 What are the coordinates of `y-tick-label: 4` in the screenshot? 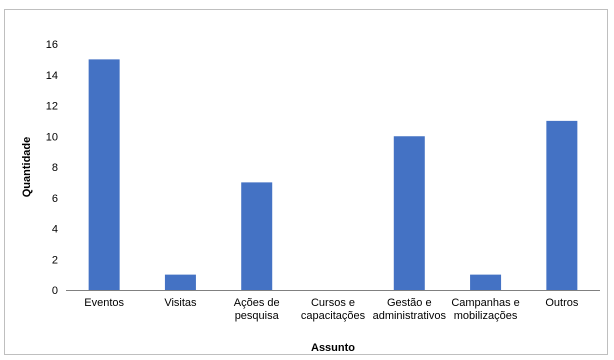 It's located at (55, 230).